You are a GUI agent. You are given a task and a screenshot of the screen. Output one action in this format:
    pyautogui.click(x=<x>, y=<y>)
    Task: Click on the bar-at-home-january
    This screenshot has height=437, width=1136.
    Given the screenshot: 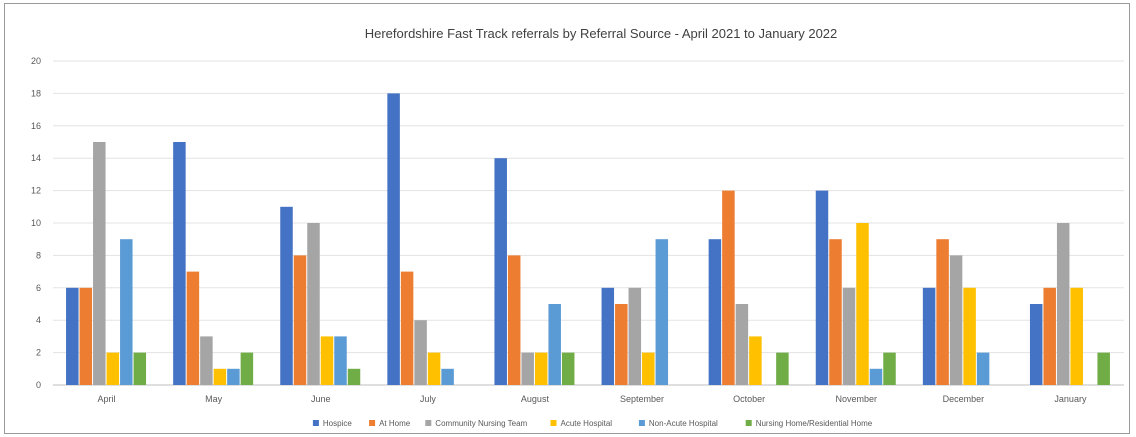 What is the action you would take?
    pyautogui.click(x=1049, y=336)
    